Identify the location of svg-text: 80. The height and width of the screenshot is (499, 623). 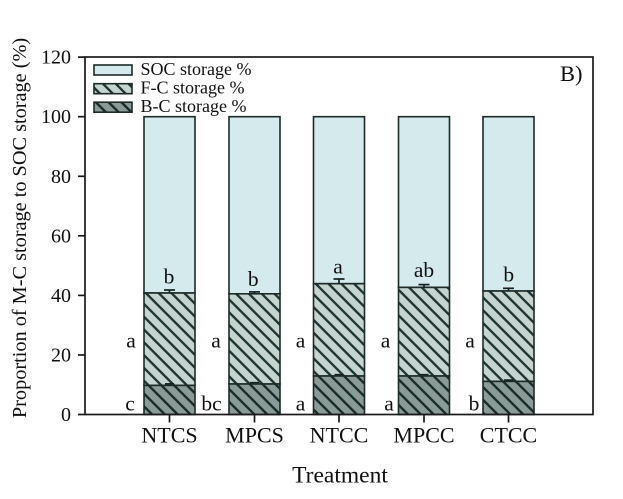
(61, 177).